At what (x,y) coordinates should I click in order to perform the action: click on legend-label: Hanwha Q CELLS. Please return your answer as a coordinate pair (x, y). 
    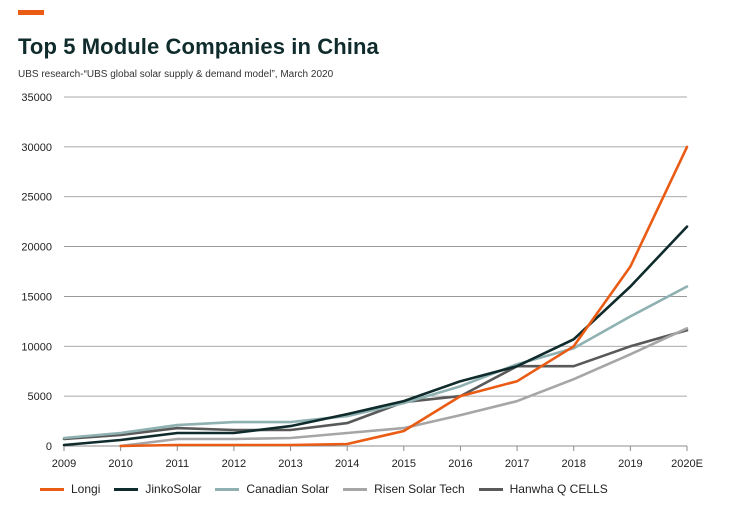
    Looking at the image, I should click on (558, 489).